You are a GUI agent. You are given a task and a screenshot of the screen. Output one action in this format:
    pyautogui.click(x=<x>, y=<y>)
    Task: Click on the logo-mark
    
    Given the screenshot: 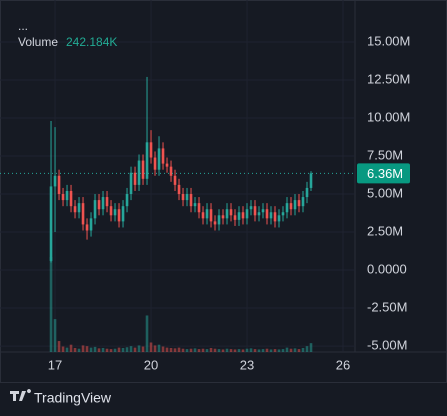 What is the action you would take?
    pyautogui.click(x=20, y=395)
    